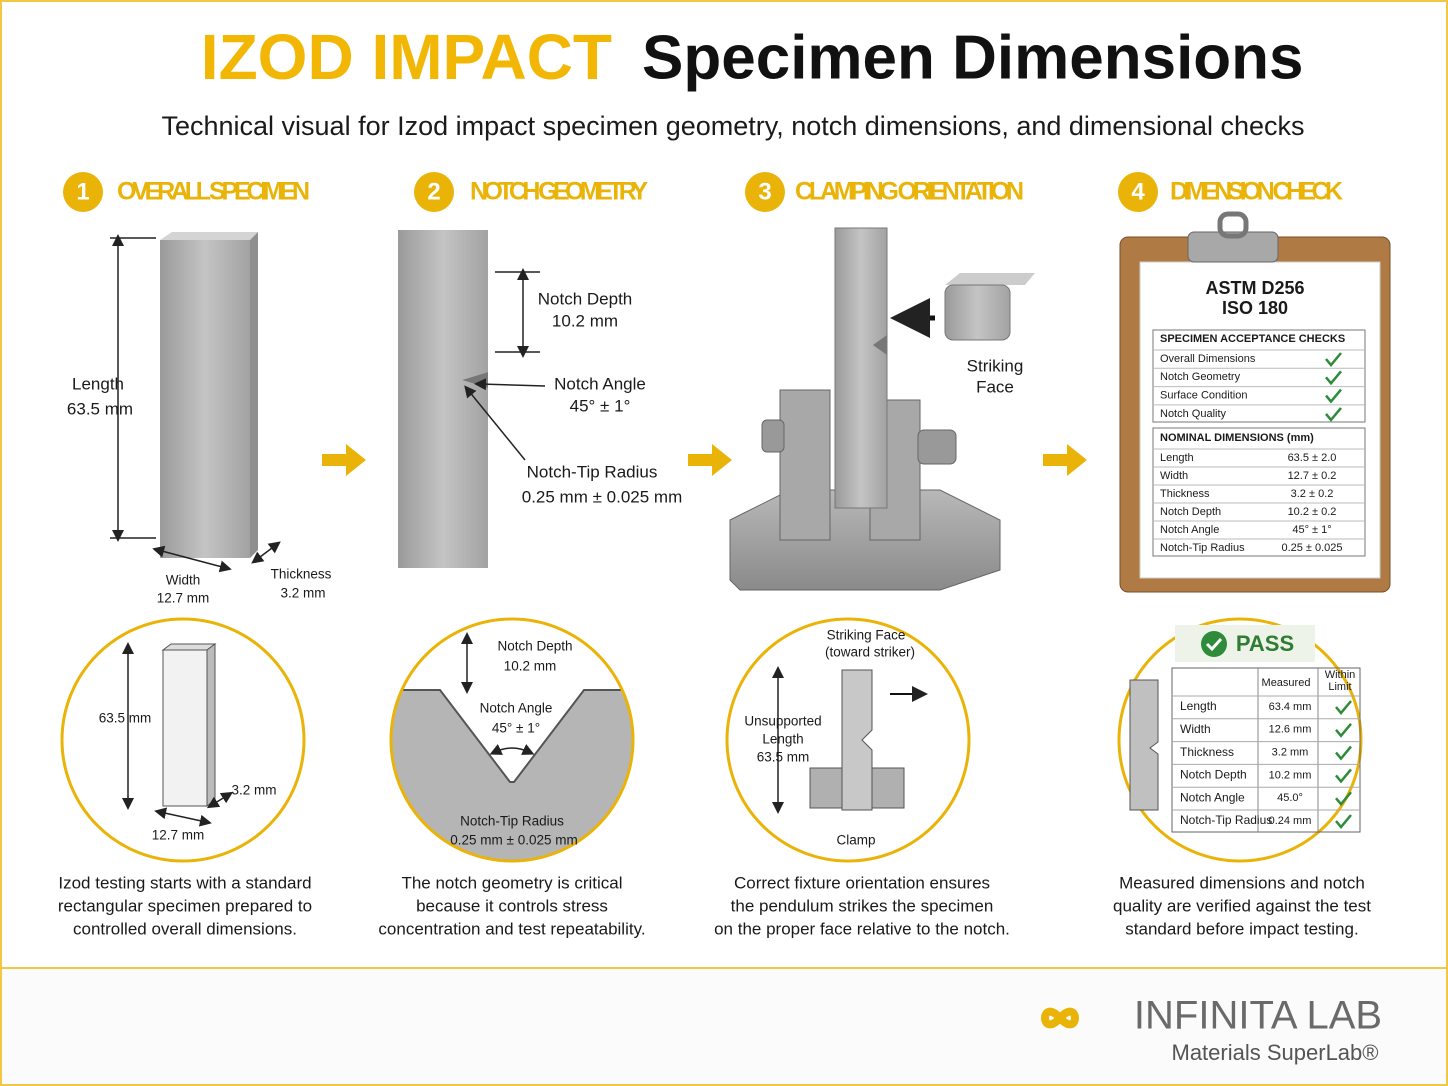 Image resolution: width=1448 pixels, height=1086 pixels. What do you see at coordinates (100, 408) in the screenshot?
I see `dim-value: 63.5 mm` at bounding box center [100, 408].